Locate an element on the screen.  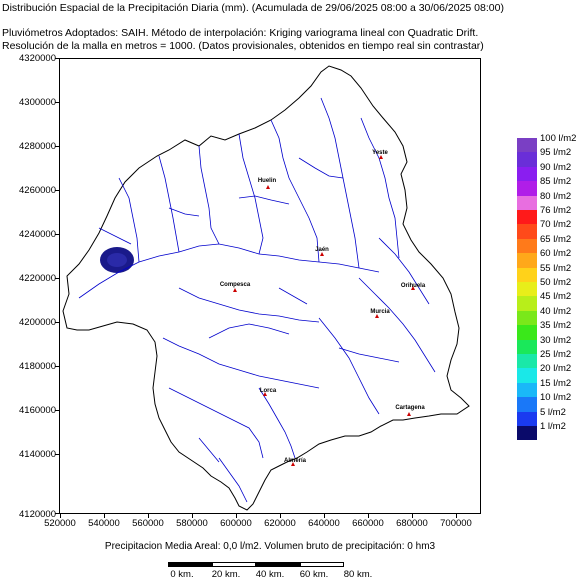
legend-row: 55 l/m2 is located at coordinates (547, 272).